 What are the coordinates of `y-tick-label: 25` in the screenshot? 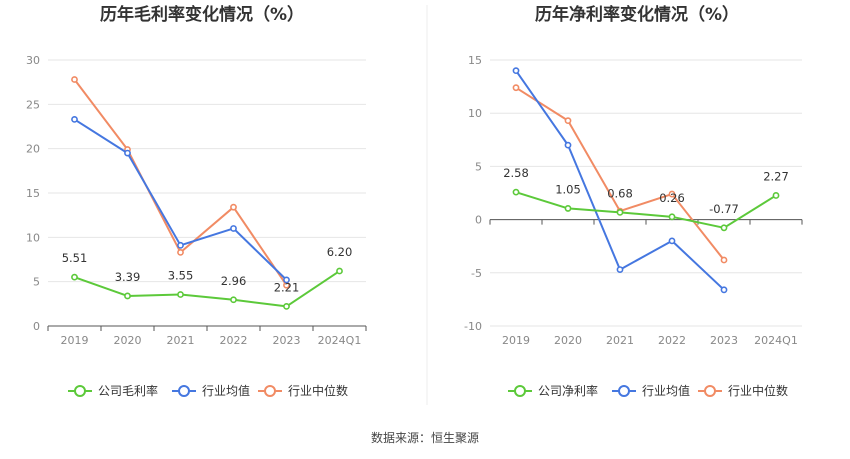 It's located at (33, 104).